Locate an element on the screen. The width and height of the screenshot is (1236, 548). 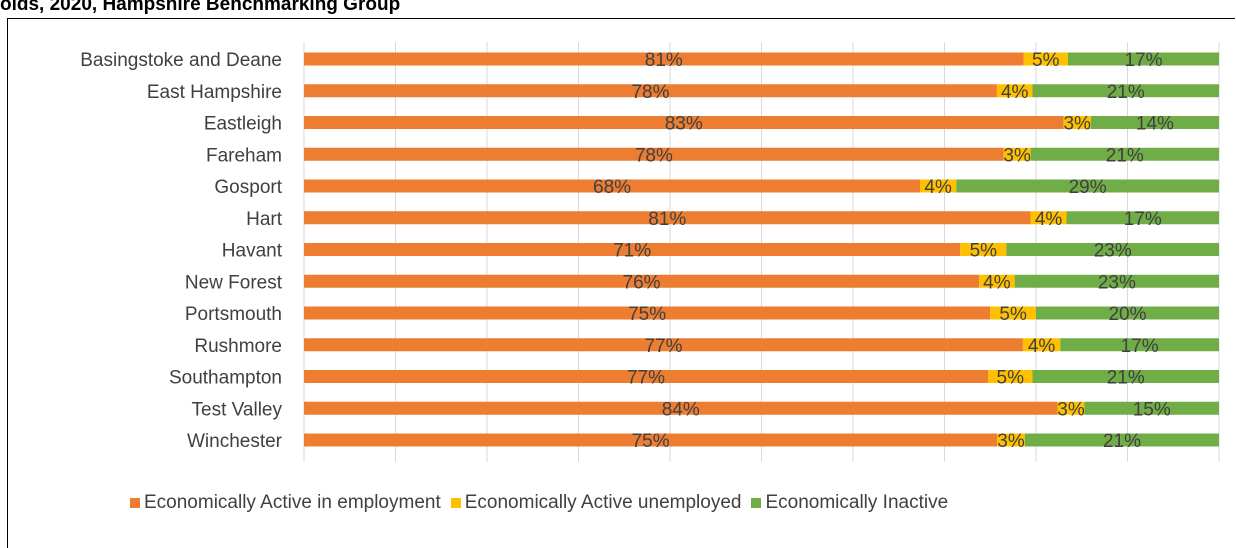
category-label: Southampton is located at coordinates (225, 378).